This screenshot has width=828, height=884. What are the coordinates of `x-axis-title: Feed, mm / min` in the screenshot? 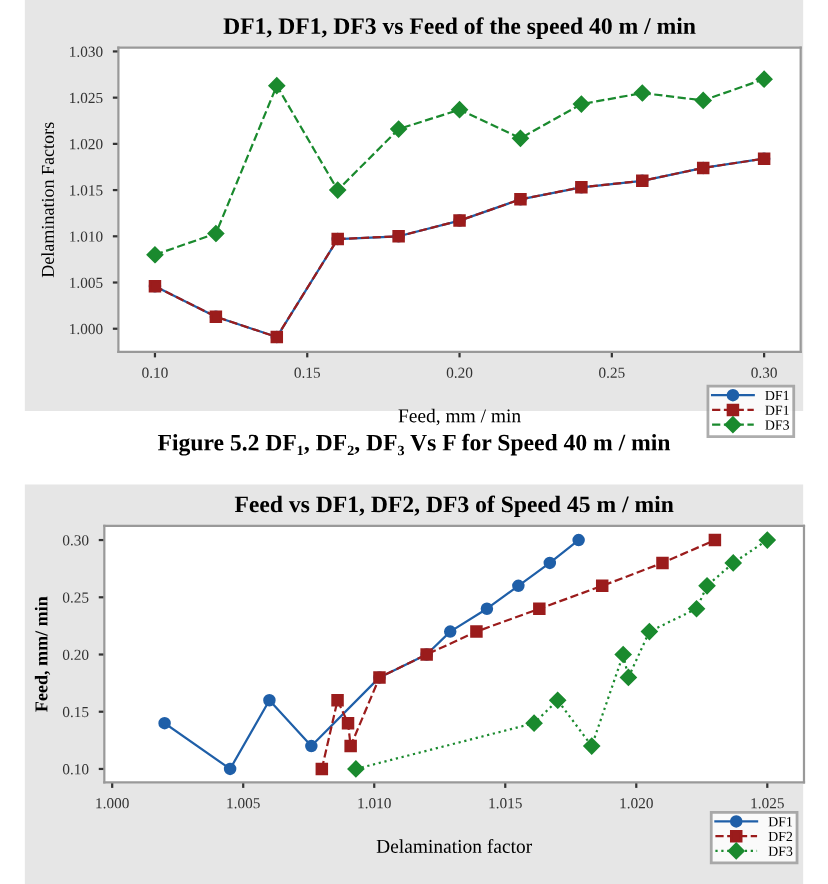 It's located at (459, 417).